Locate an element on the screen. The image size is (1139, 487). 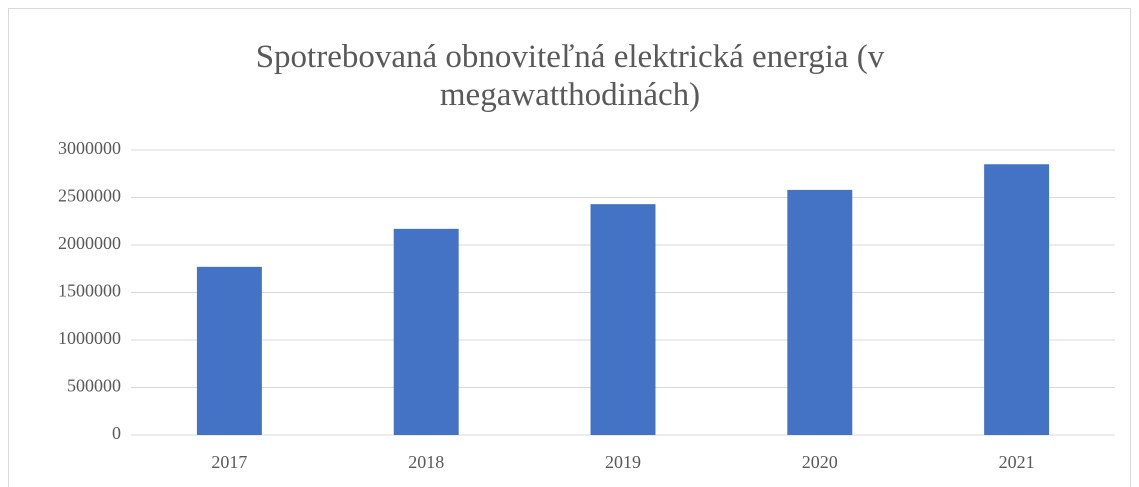
y-tick-label: 0 is located at coordinates (116, 433).